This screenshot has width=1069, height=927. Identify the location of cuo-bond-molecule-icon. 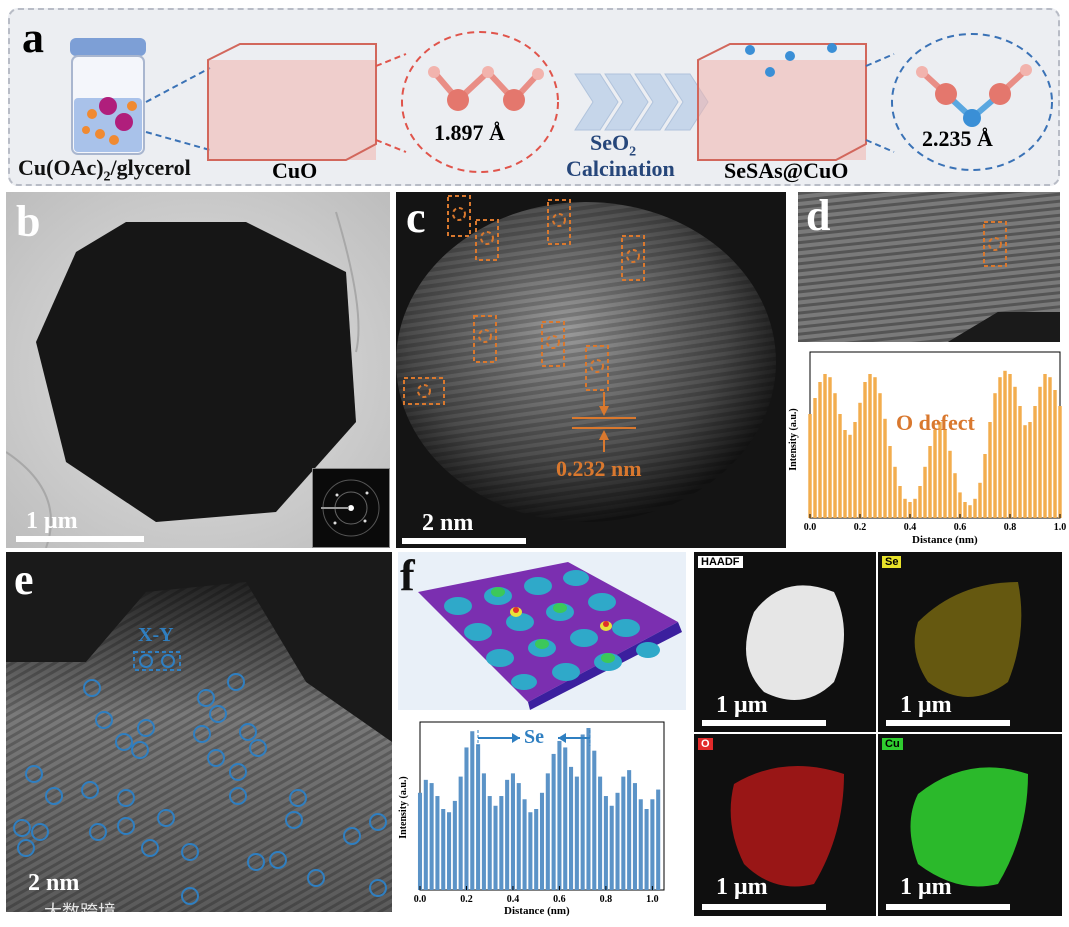
(486, 88).